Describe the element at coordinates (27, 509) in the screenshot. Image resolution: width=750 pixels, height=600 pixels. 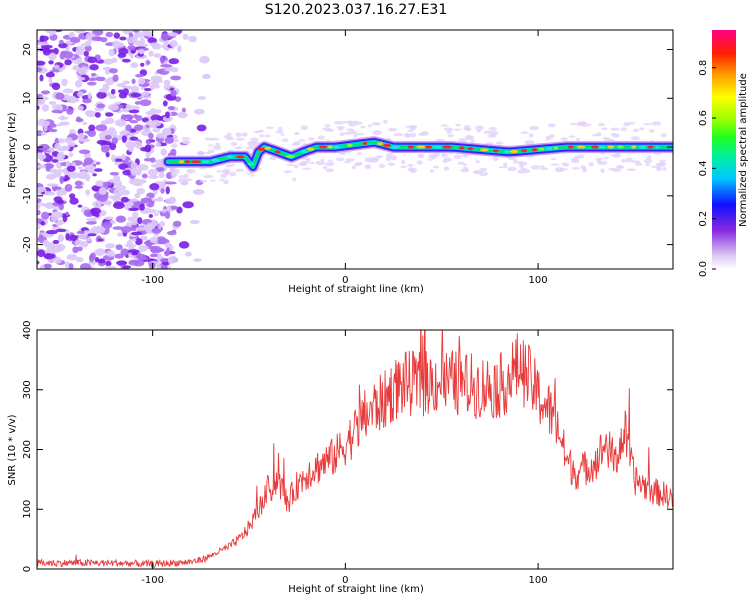
I see `snr-ytick-label: 100` at that location.